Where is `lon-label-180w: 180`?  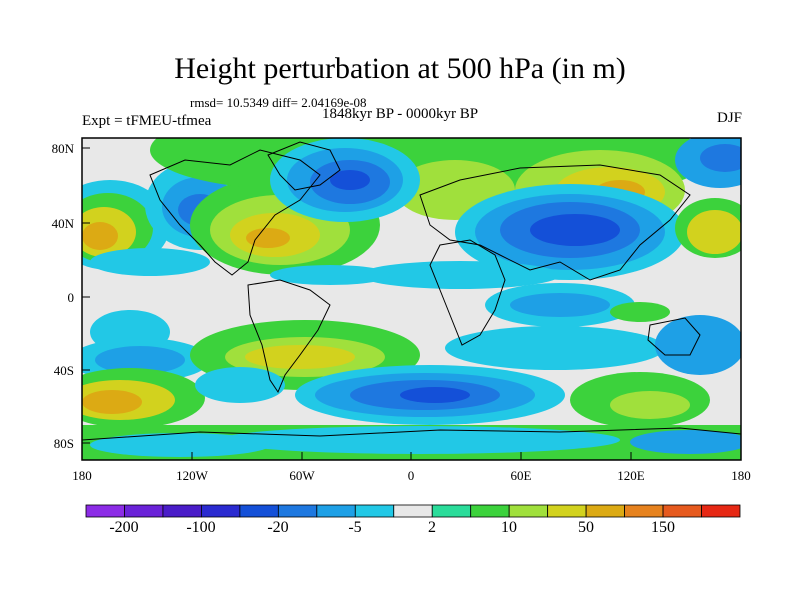
lon-label-180w: 180 is located at coordinates (82, 475).